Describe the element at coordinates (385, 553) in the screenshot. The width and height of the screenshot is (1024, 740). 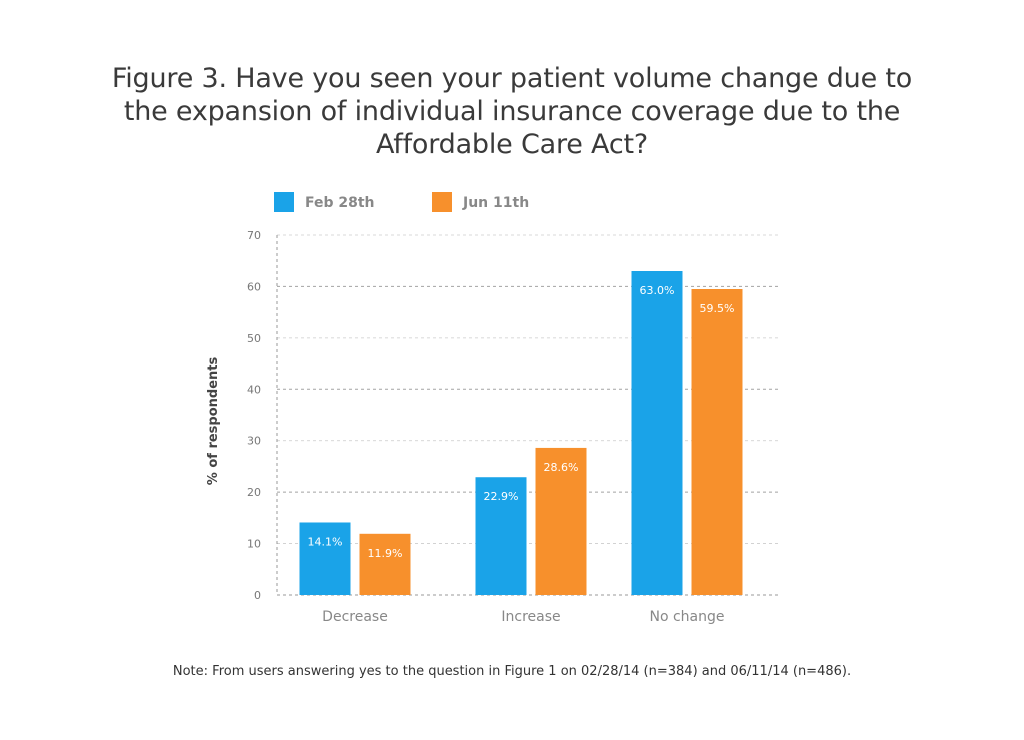
I see `bar-value-label: 11.9%` at that location.